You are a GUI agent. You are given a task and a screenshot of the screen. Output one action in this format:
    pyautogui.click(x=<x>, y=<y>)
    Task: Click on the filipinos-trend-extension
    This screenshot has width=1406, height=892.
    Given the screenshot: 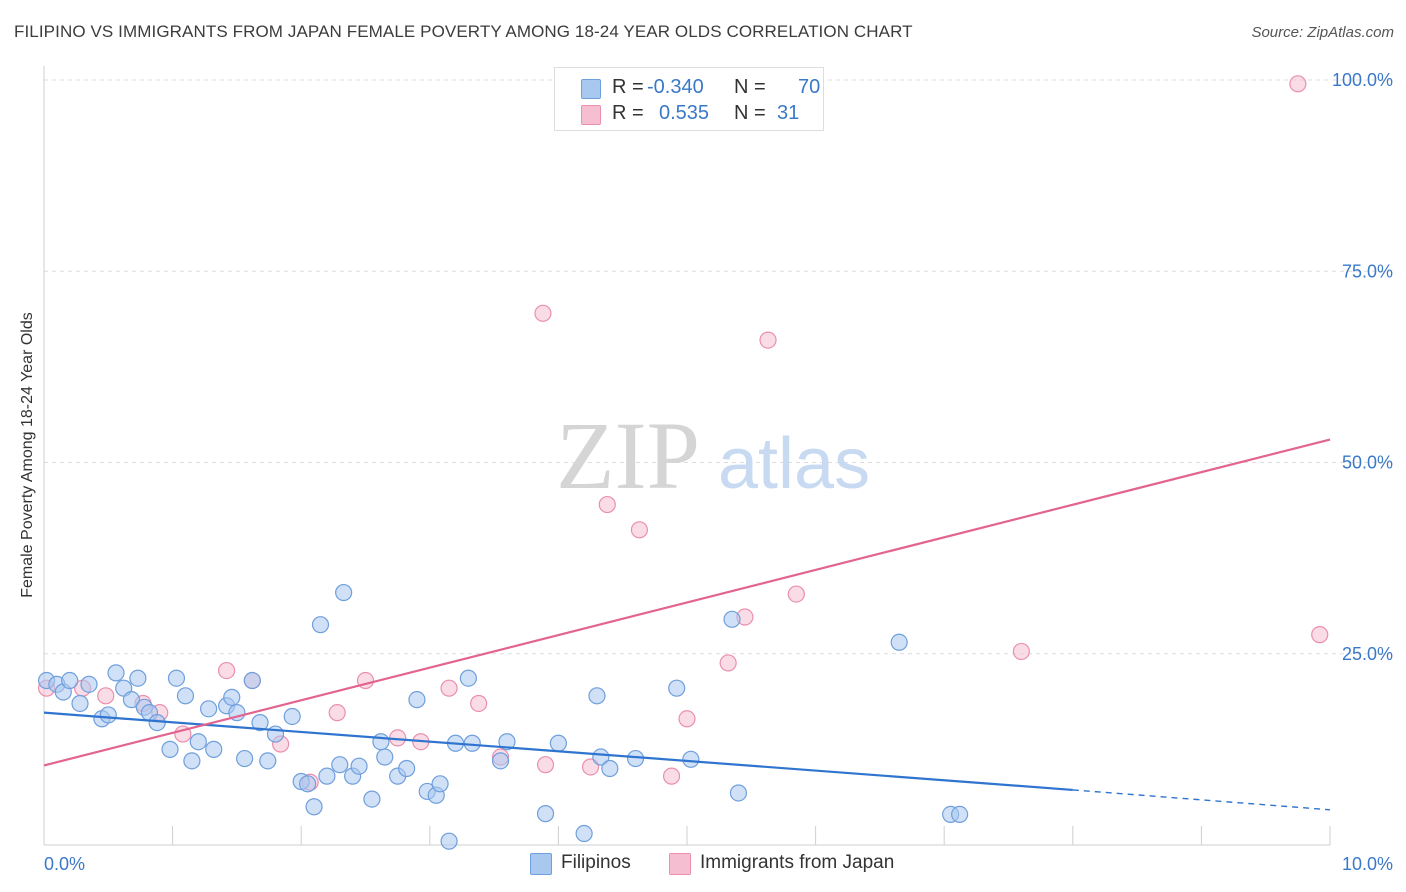 What is the action you would take?
    pyautogui.click(x=1201, y=800)
    